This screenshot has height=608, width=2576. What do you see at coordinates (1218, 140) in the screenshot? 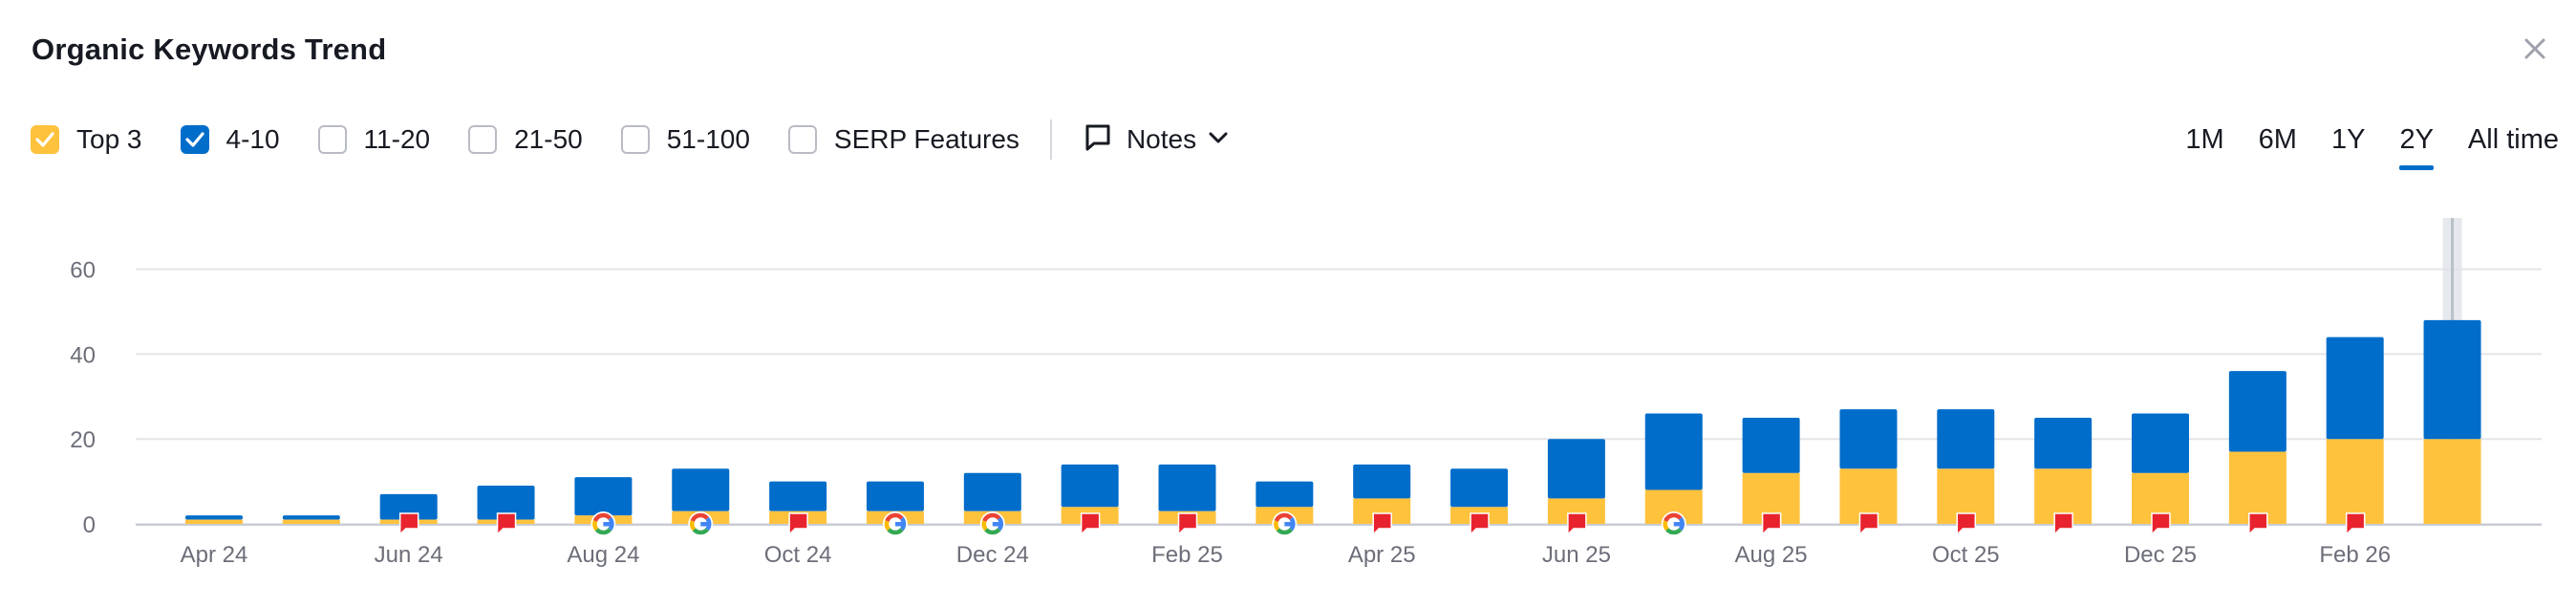
I see `chevron-down-icon` at bounding box center [1218, 140].